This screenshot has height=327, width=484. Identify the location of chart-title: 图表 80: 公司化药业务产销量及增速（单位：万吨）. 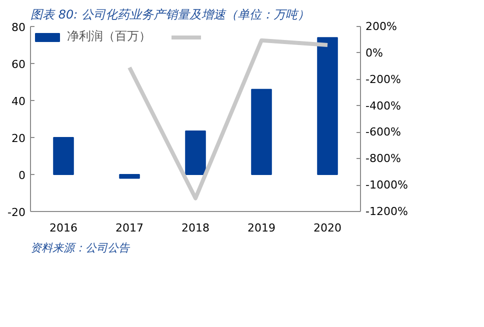
(170, 15).